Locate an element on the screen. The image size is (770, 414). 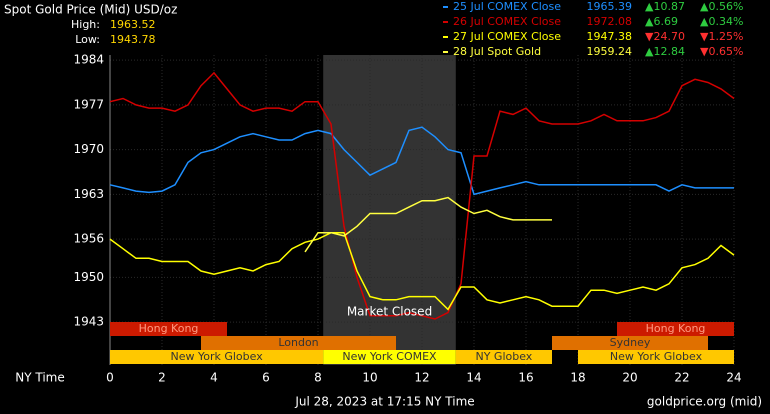
session-label: New York COMEX is located at coordinates (389, 356).